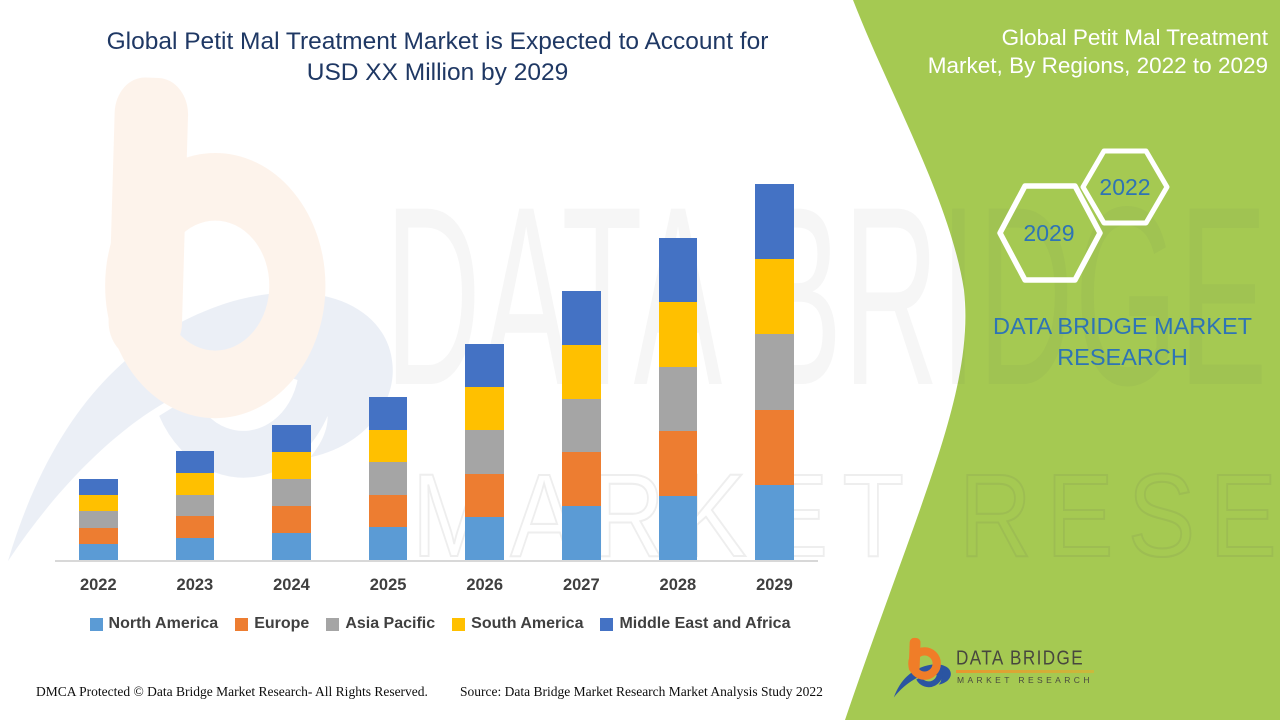  I want to click on hexagon-2022-icon, so click(1125, 187).